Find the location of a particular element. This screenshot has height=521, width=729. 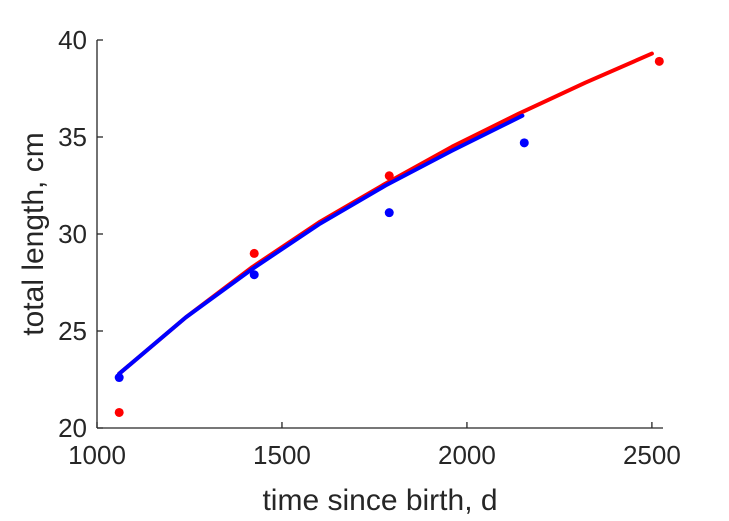

x-tick-label: 1000 is located at coordinates (97, 455).